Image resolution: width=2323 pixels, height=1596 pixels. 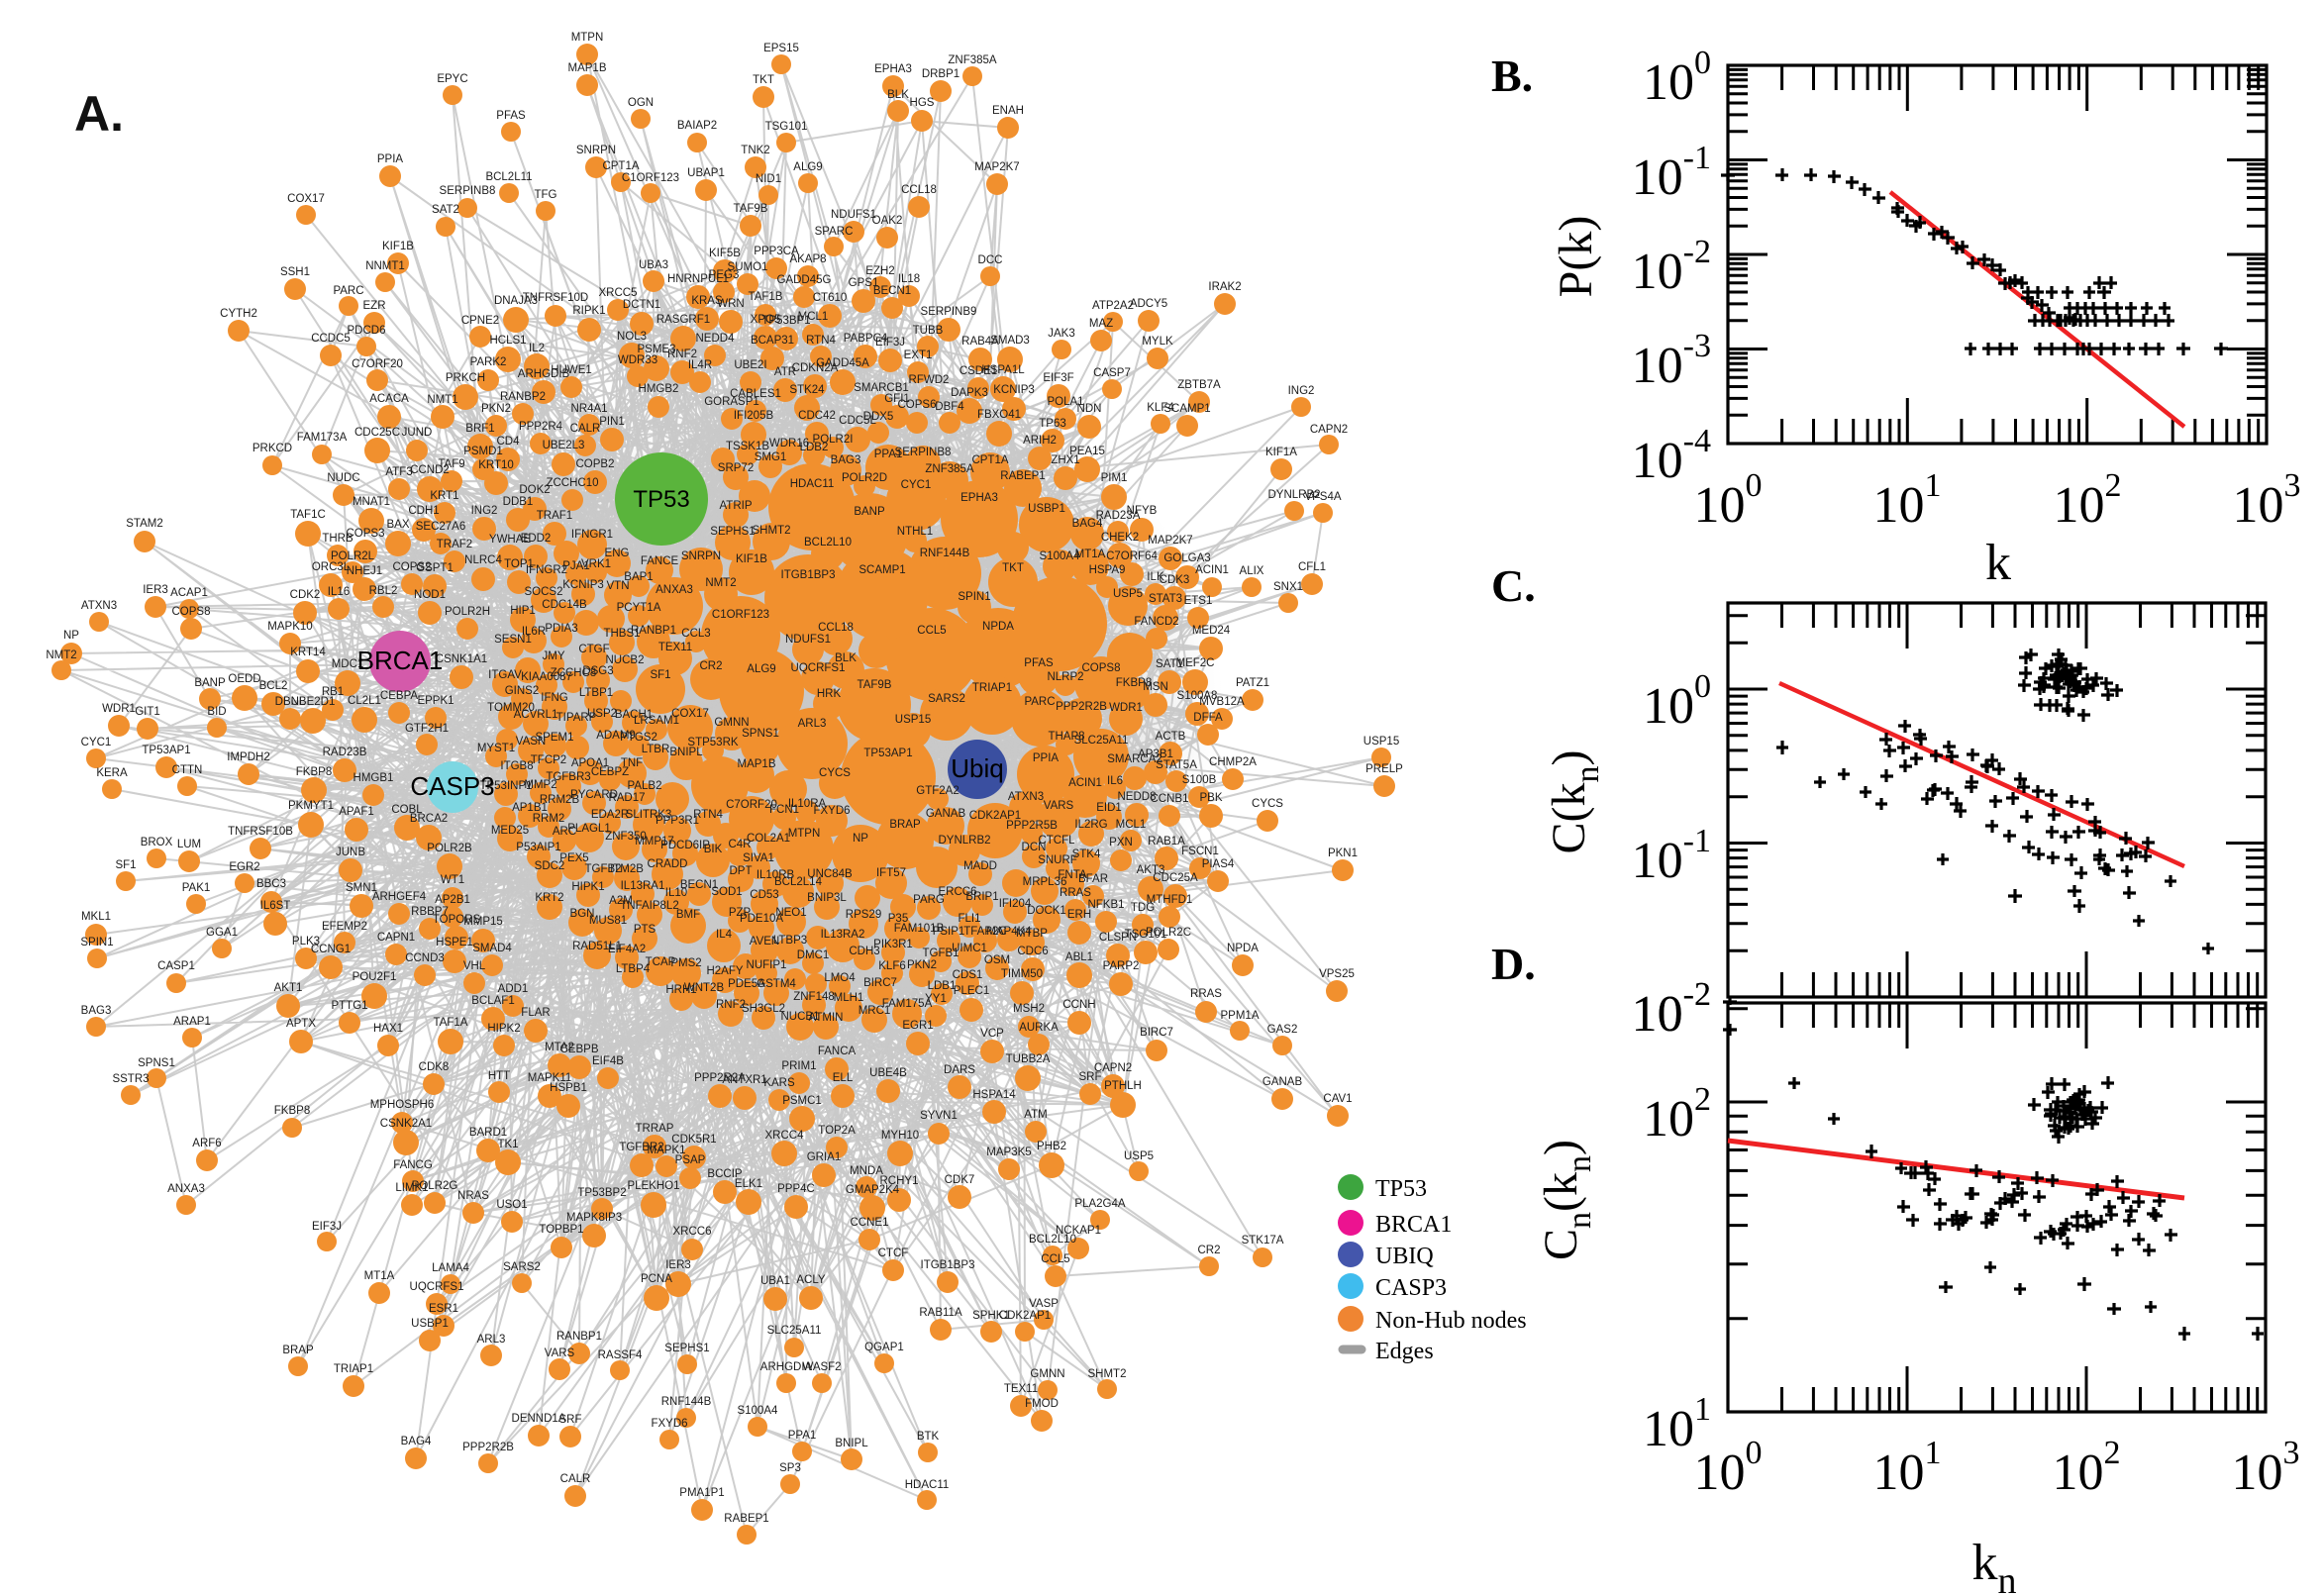 What do you see at coordinates (864, 951) in the screenshot?
I see `svg-text: CDH3` at bounding box center [864, 951].